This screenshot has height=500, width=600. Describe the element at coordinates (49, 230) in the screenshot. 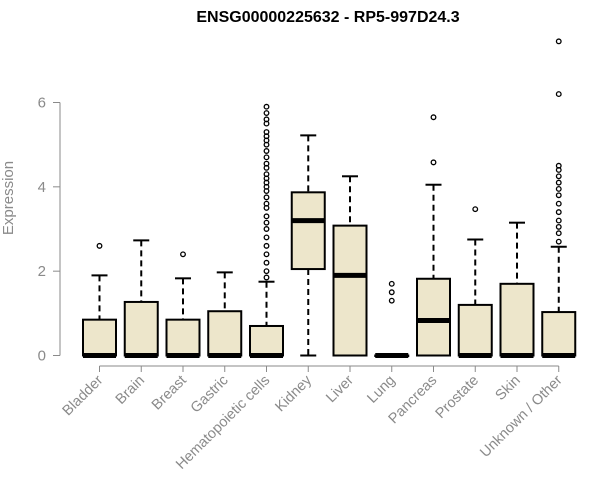

I see `y-axis: 0 2 4 6` at that location.